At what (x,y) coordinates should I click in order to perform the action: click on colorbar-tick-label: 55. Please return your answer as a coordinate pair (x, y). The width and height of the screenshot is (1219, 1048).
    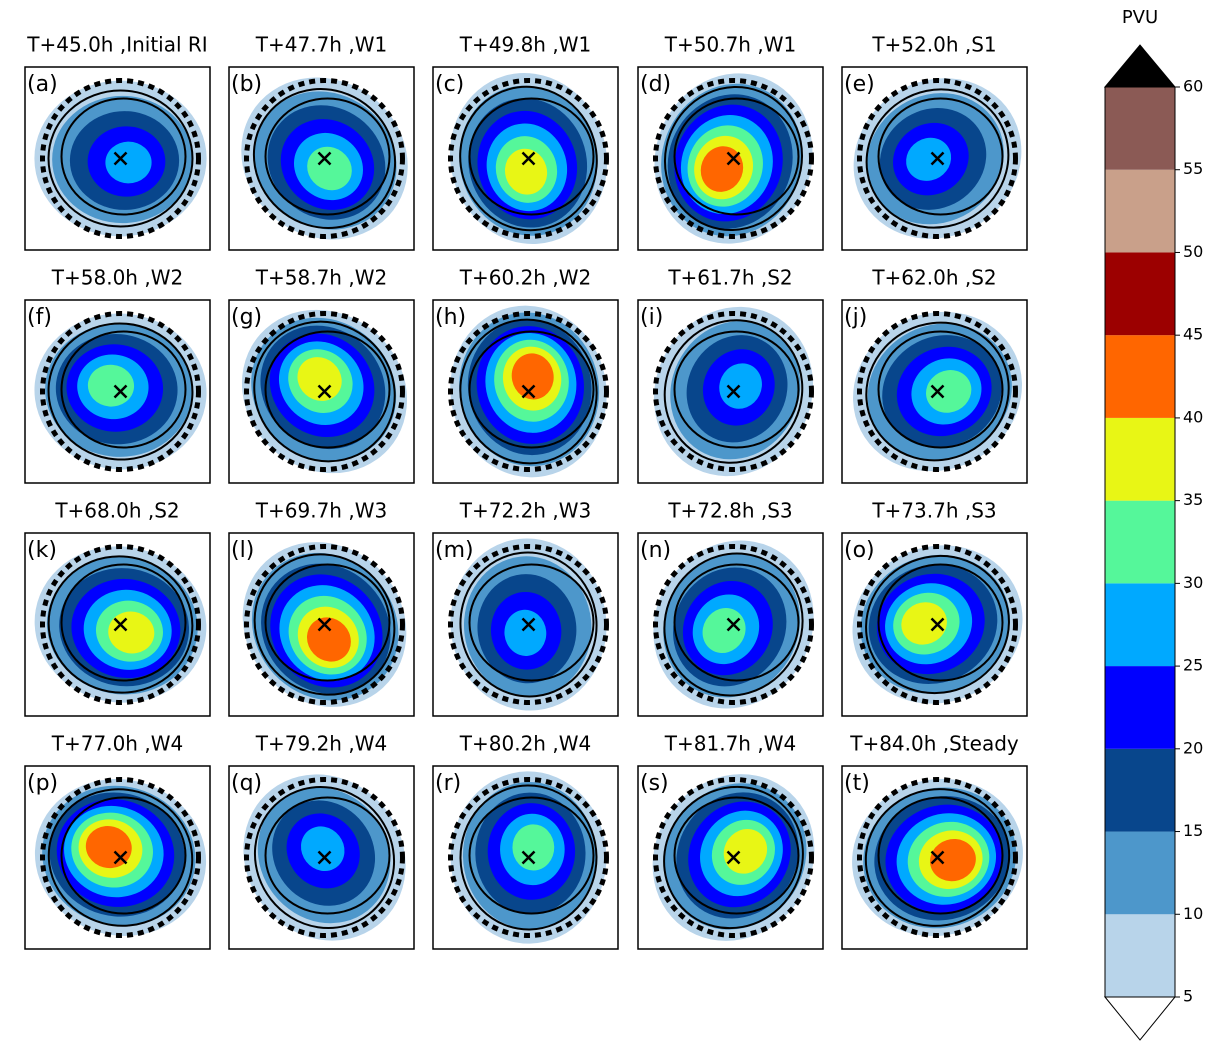
    Looking at the image, I should click on (1193, 168).